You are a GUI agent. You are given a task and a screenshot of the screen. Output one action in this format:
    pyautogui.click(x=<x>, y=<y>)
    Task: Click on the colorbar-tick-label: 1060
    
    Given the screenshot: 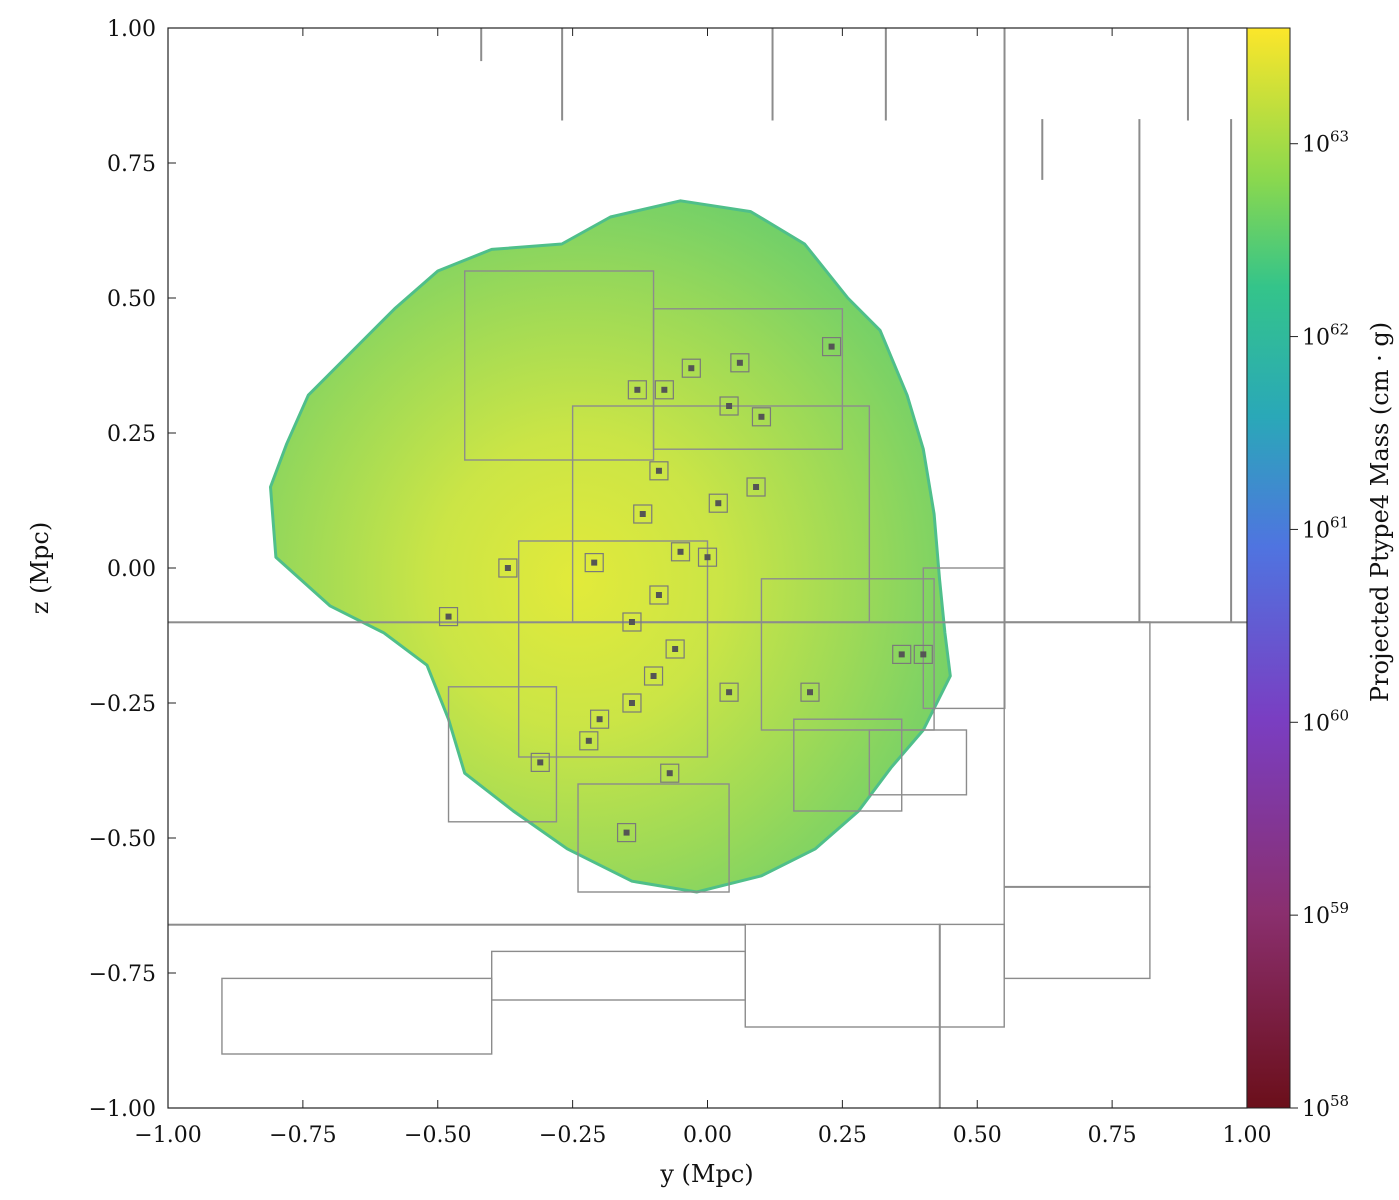 What is the action you would take?
    pyautogui.click(x=1325, y=721)
    